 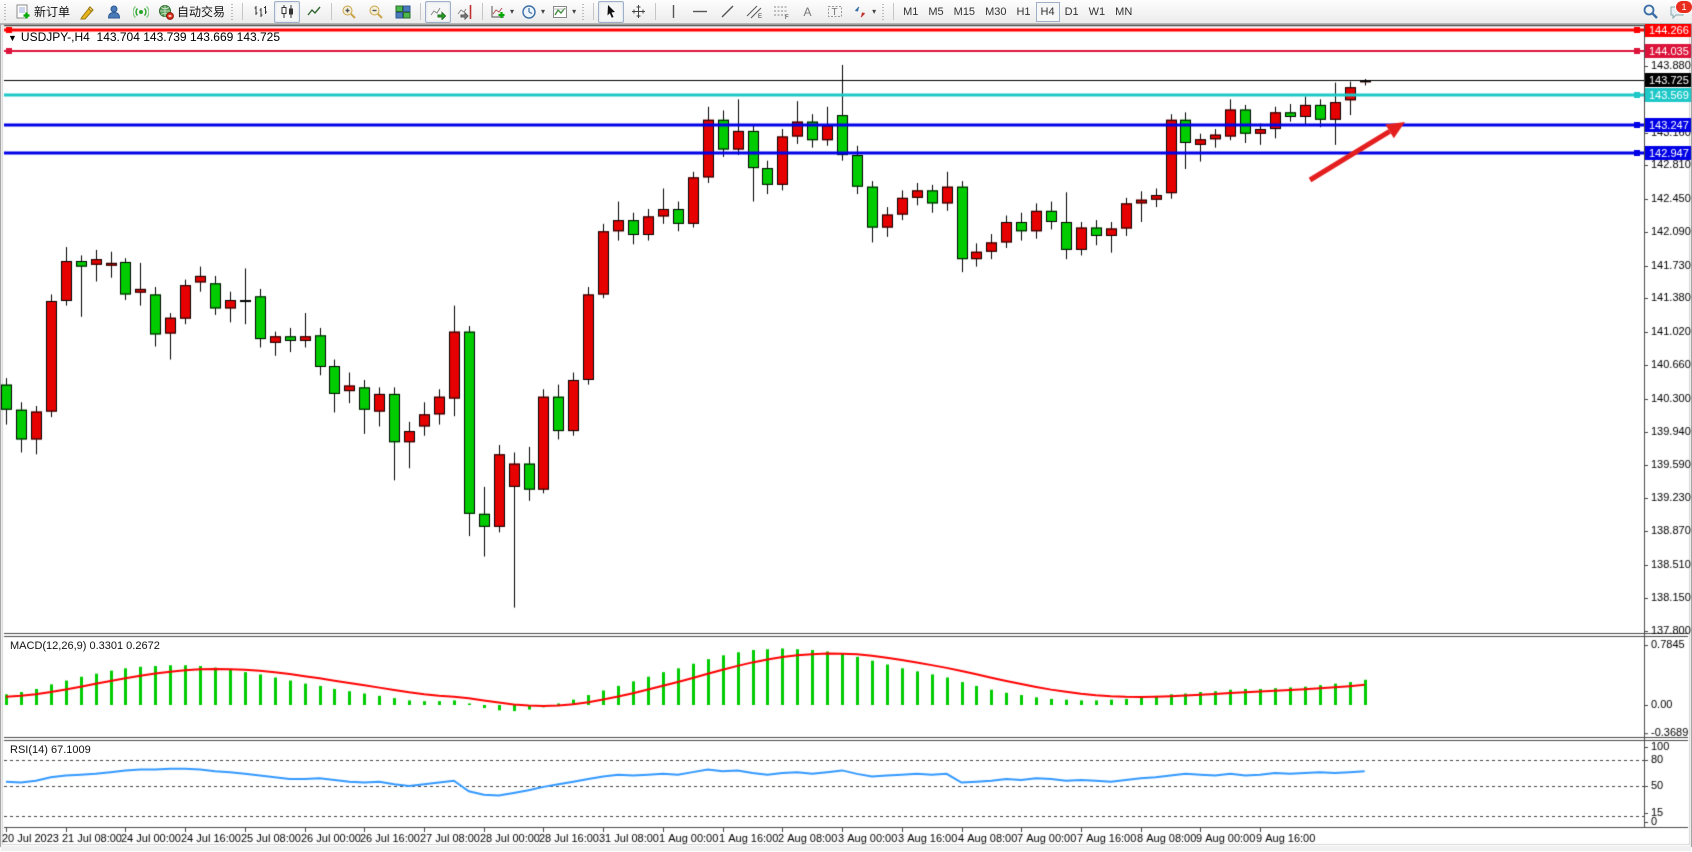 What do you see at coordinates (1071, 11) in the screenshot?
I see `timeframe-d1: D1` at bounding box center [1071, 11].